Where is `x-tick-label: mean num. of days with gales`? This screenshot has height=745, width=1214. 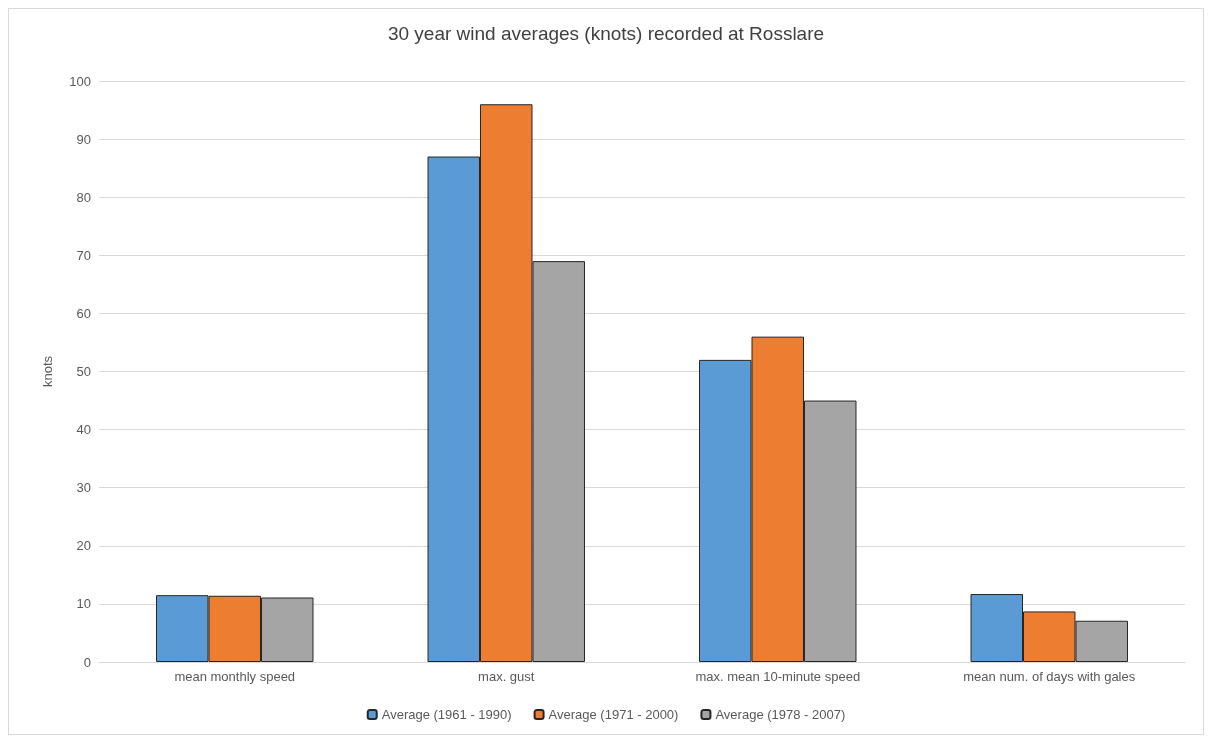
x-tick-label: mean num. of days with gales is located at coordinates (1049, 676).